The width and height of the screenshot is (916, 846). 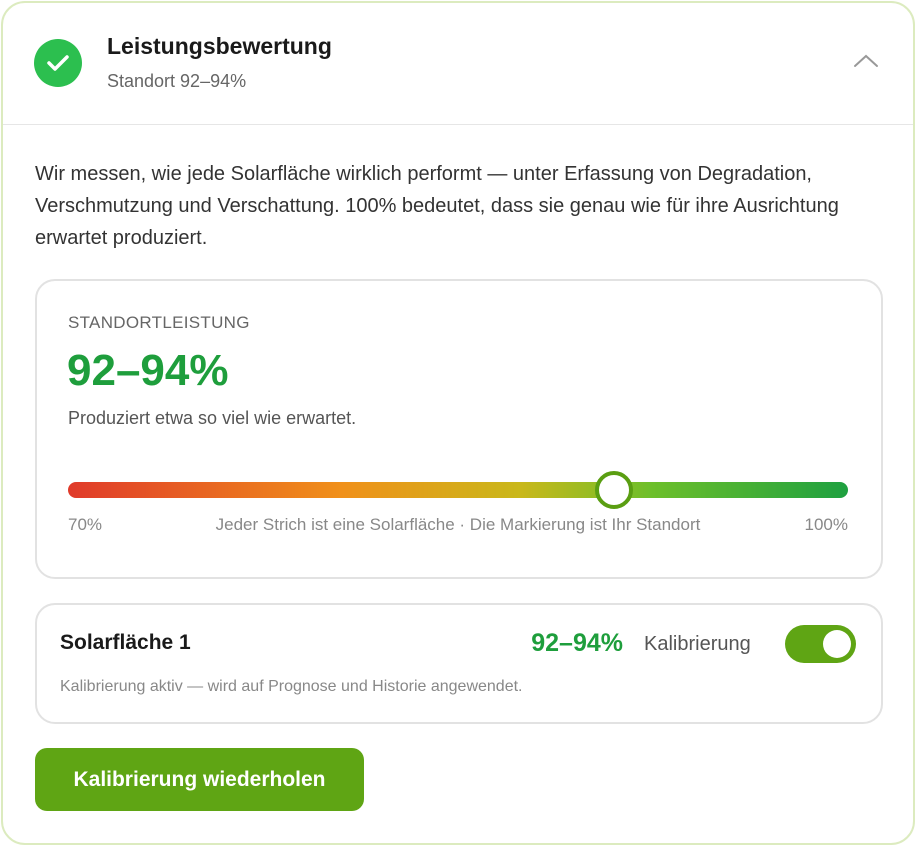 I want to click on collapse-chevron, so click(x=866, y=62).